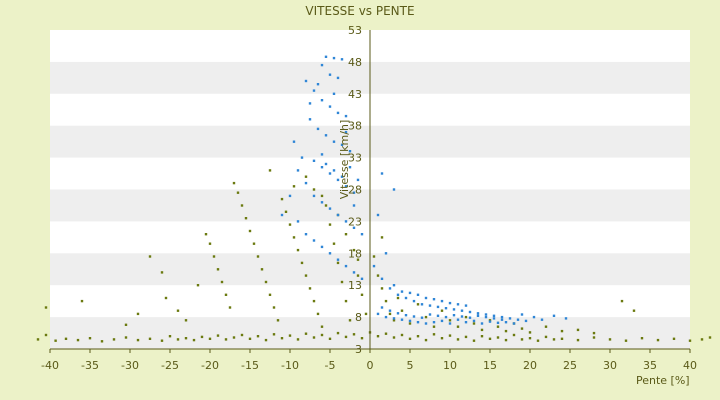 This screenshot has width=720, height=400. Describe the element at coordinates (355, 126) in the screenshot. I see `y-tick-label: 38` at that location.